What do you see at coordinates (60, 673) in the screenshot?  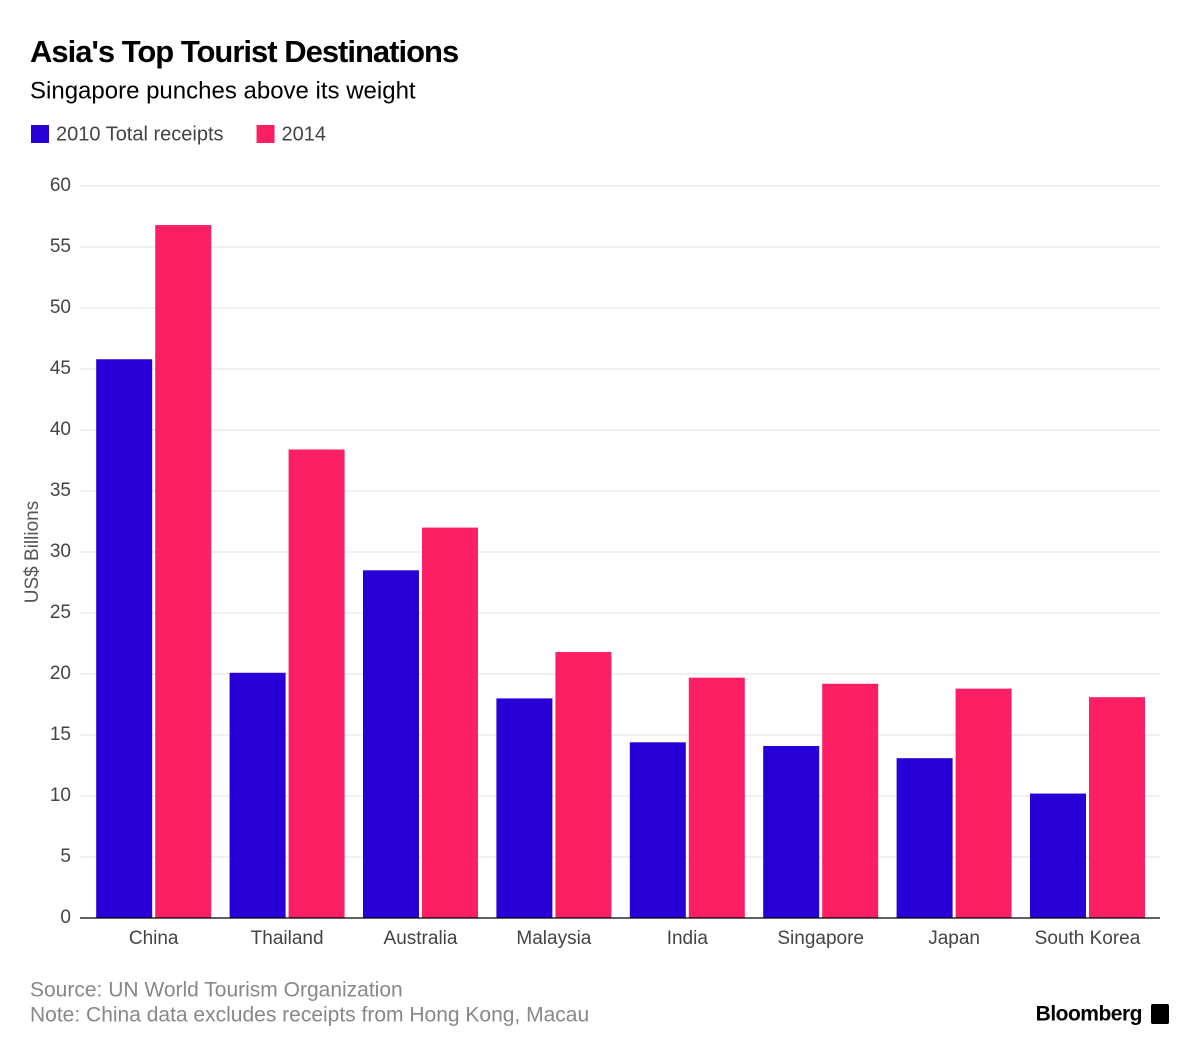 I see `y-tick-label: 20` at bounding box center [60, 673].